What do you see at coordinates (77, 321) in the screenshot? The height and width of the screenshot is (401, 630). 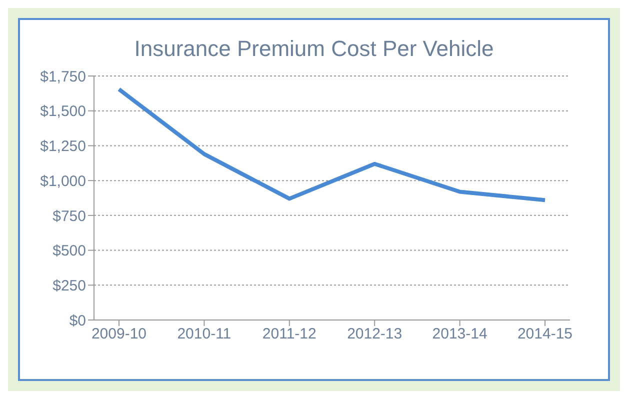 I see `y-tick-label: $0` at bounding box center [77, 321].